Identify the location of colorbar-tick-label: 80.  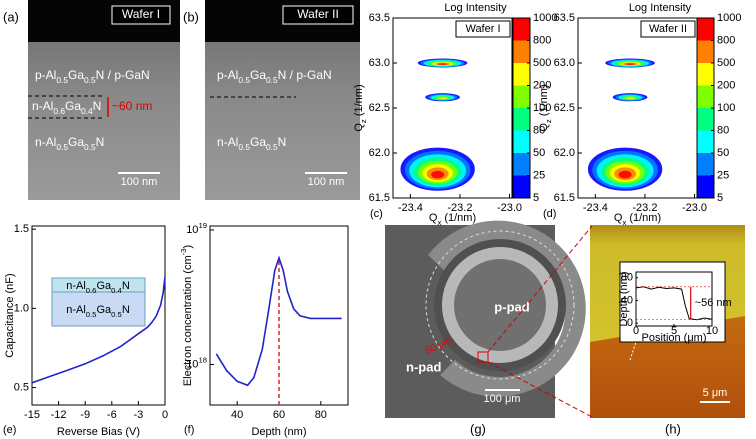
(539, 130).